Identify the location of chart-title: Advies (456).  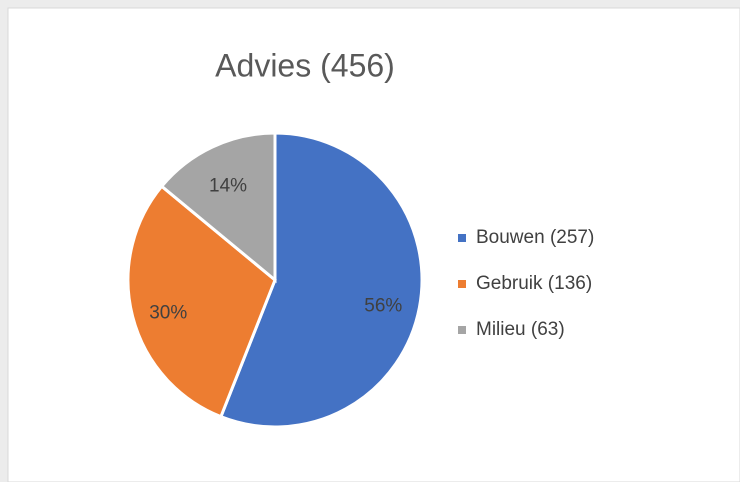
(305, 65).